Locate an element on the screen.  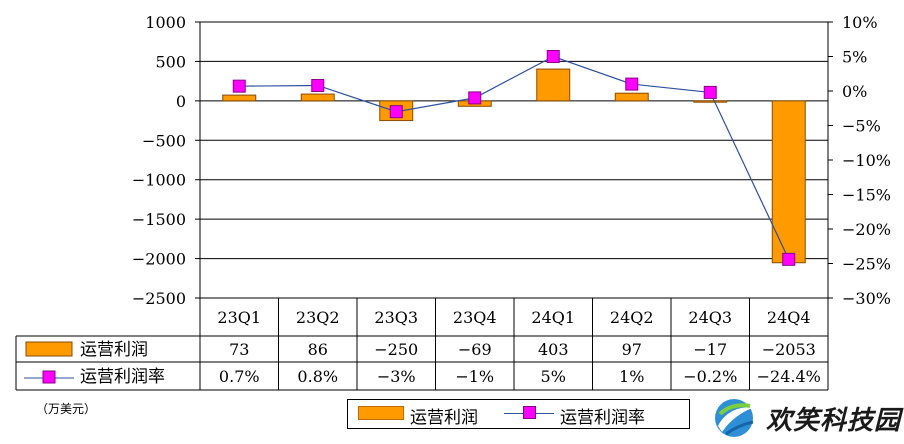
left-tick-label: −1000 is located at coordinates (159, 180).